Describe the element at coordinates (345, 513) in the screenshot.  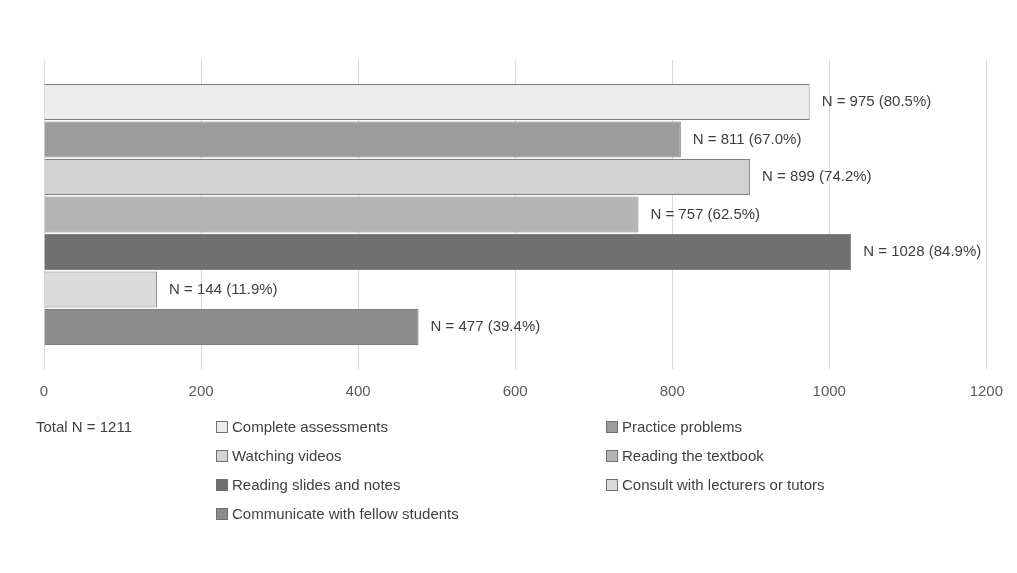
I see `legend-label: Communicate with fellow students` at that location.